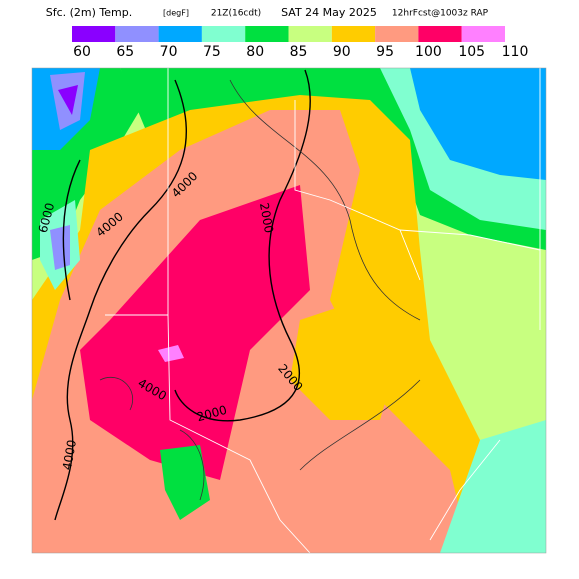 This screenshot has height=579, width=579. What do you see at coordinates (300, 43) in the screenshot?
I see `legend: 60 65 70 75 80 85 90 95 100 105 110` at bounding box center [300, 43].